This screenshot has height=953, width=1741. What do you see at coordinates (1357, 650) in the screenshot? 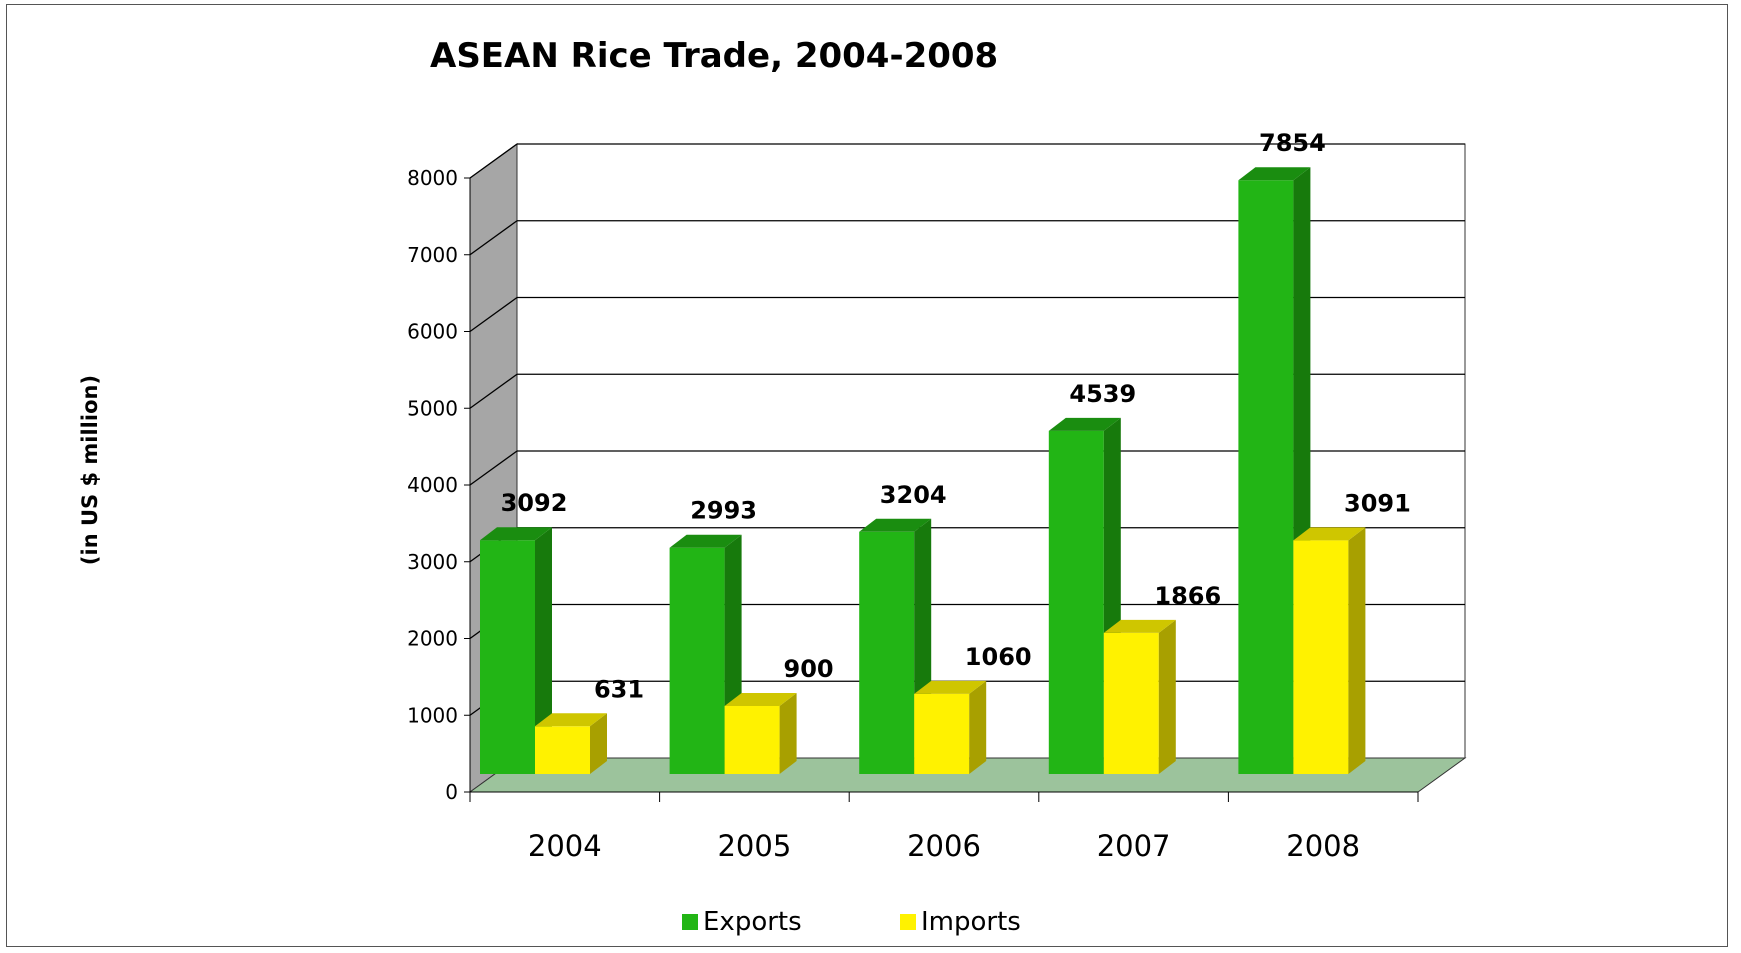
I see `bar-side-imports-2008` at bounding box center [1357, 650].